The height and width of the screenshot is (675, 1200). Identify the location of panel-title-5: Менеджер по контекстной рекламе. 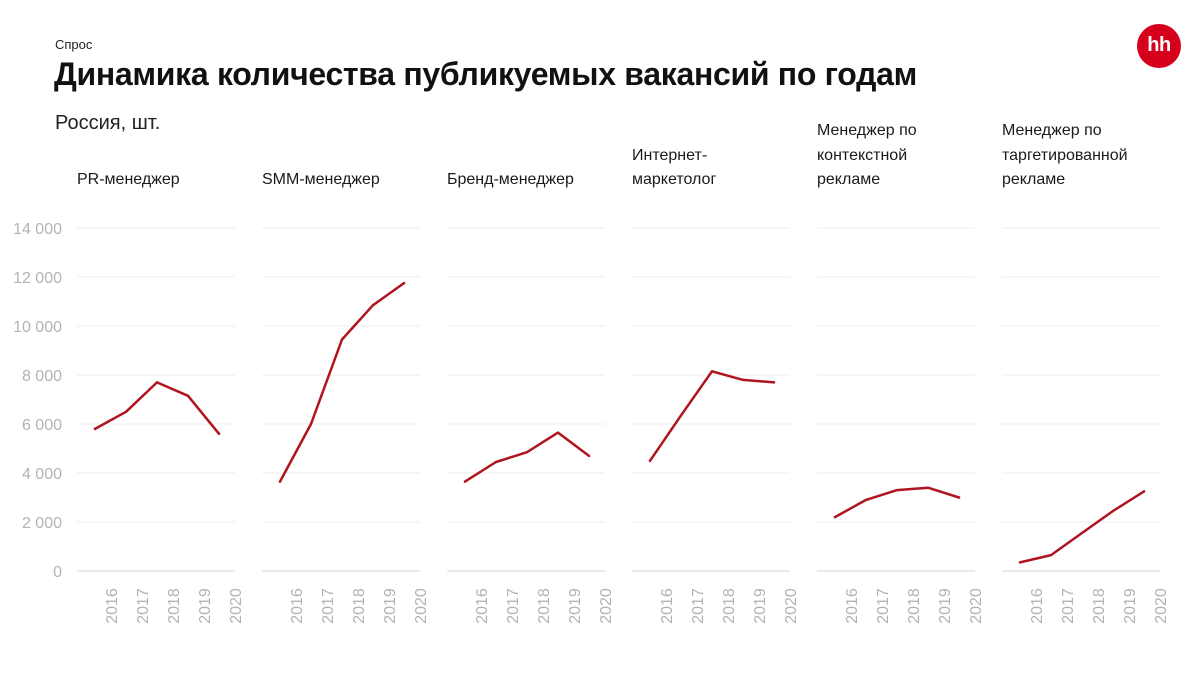
(907, 156).